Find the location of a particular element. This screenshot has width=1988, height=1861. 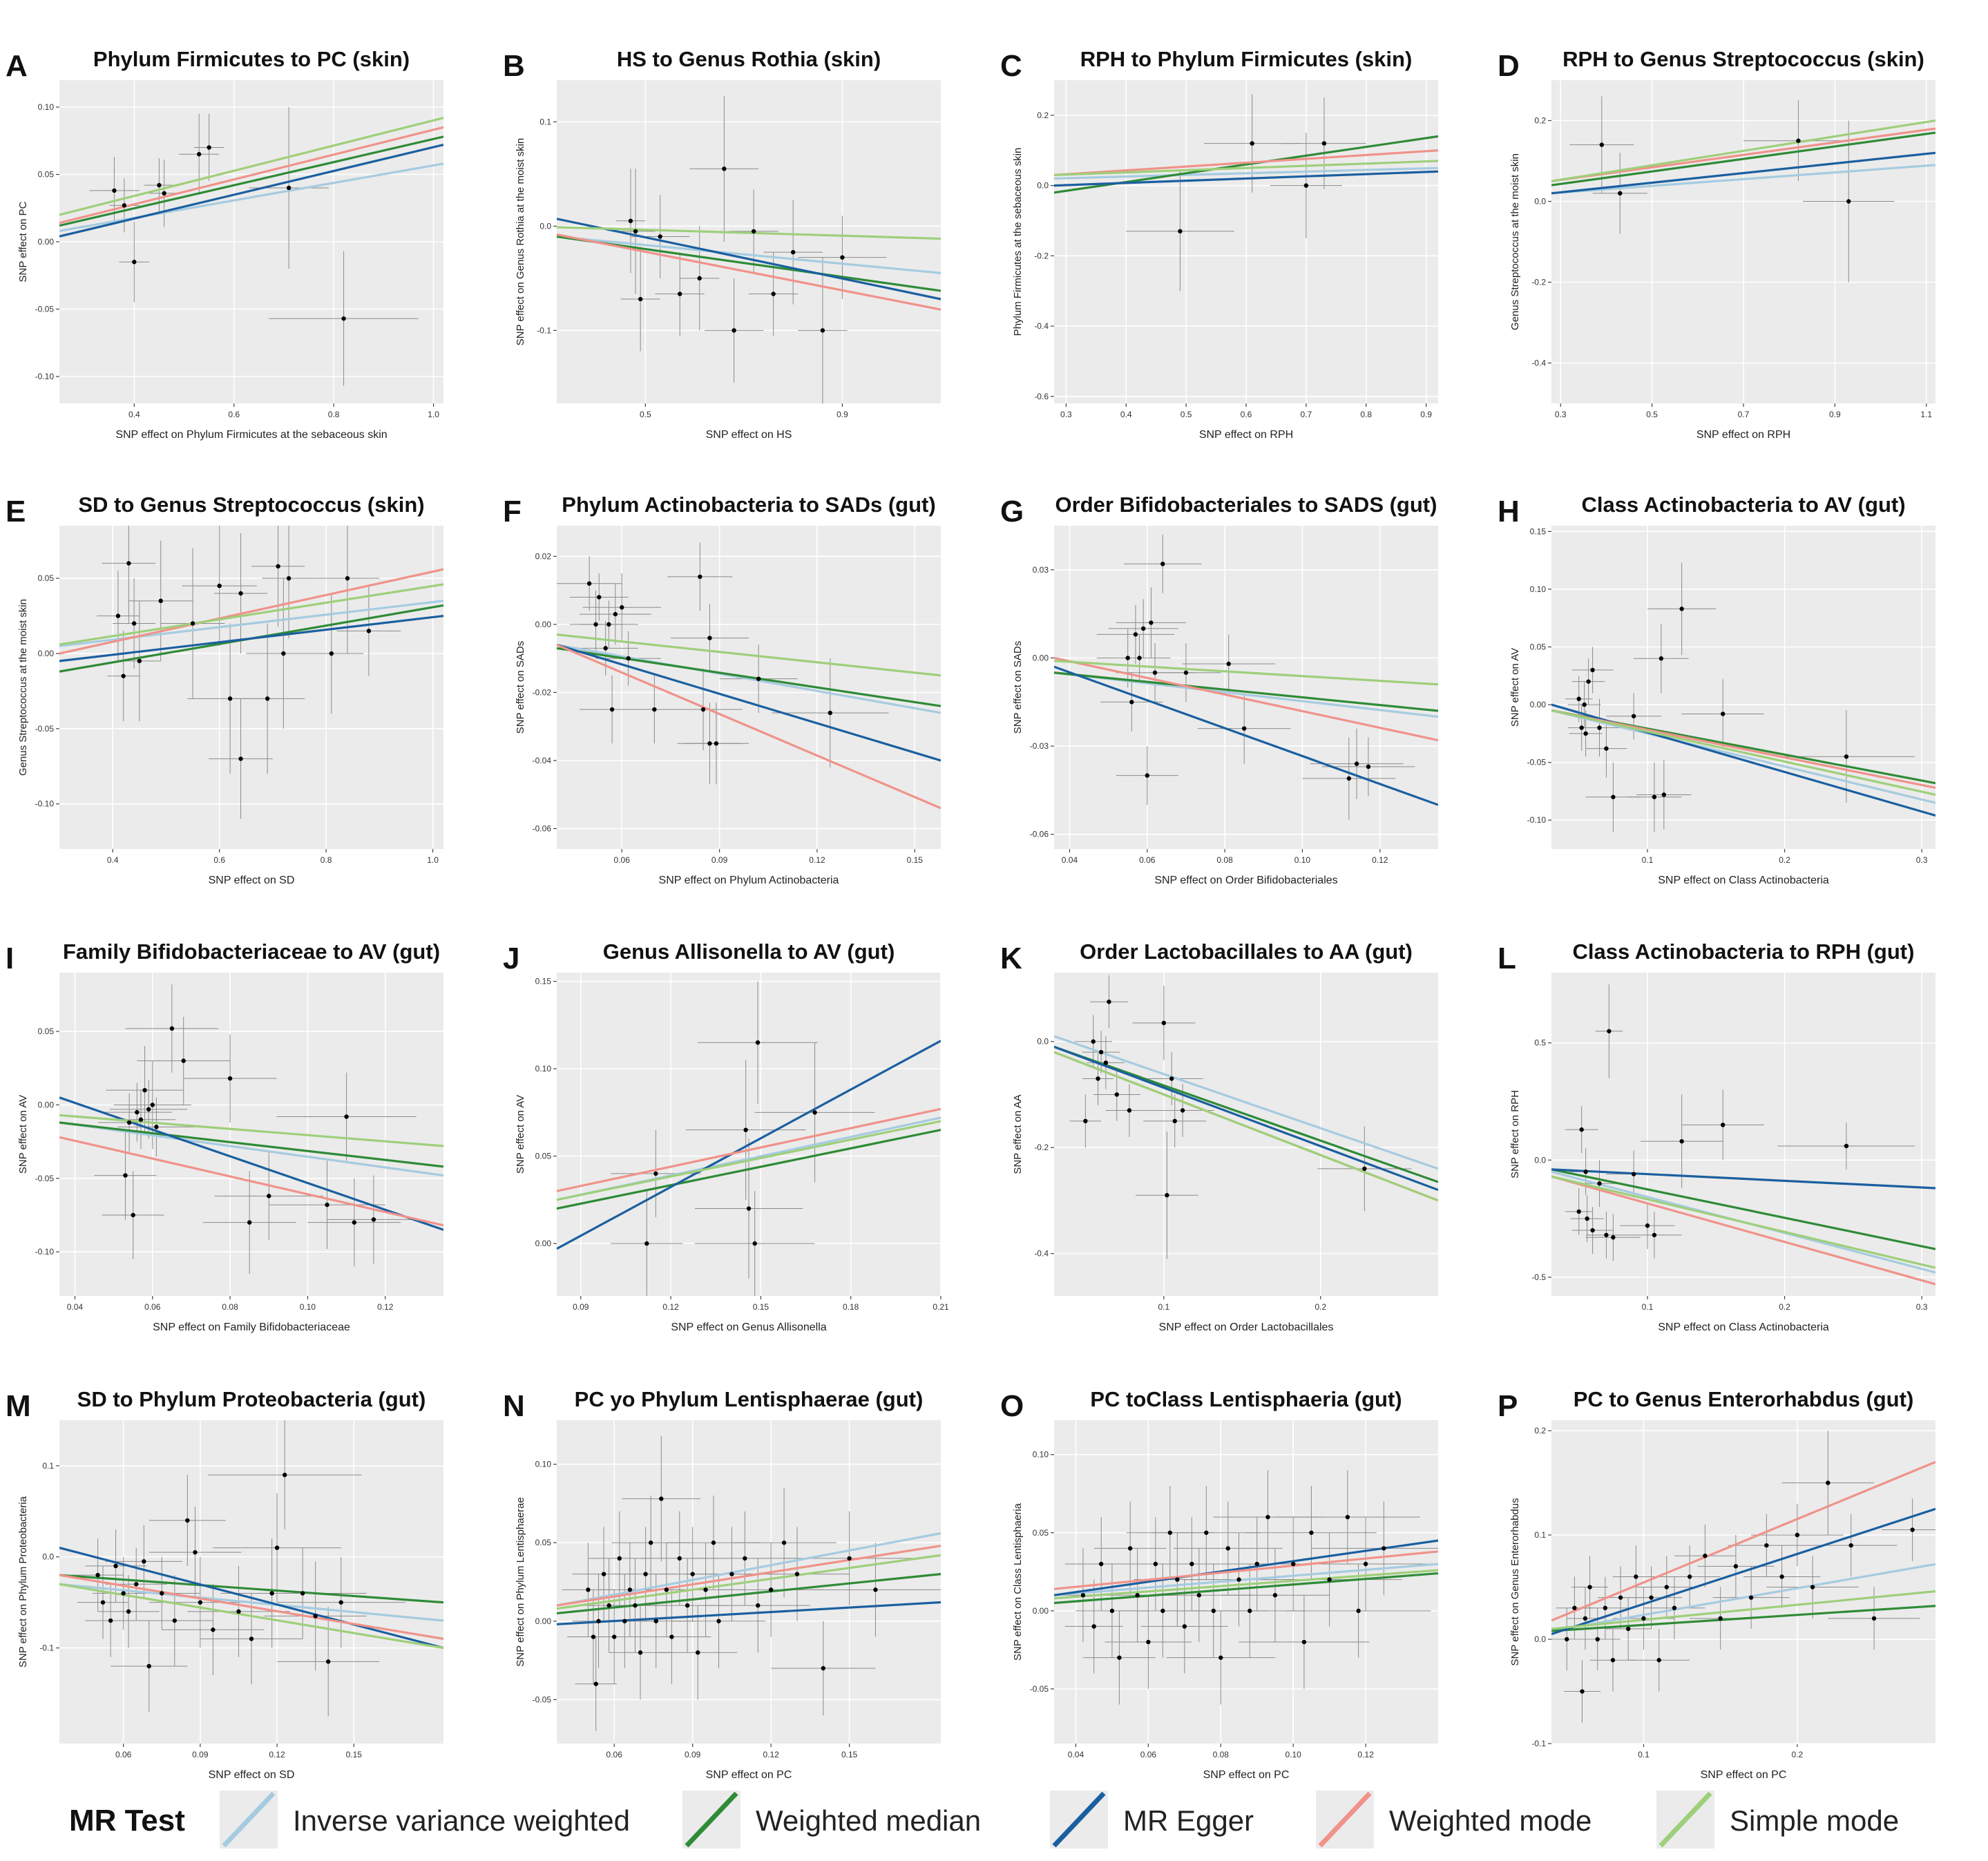

y-axis-label: SNP effect on Class Lentisphaeria is located at coordinates (1018, 1581).